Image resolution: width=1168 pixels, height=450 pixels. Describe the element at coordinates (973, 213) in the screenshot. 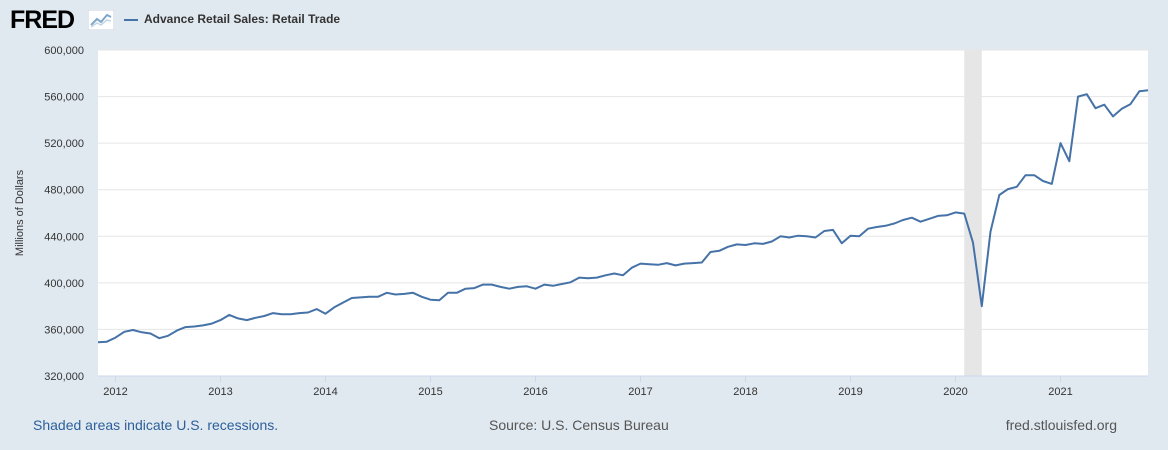

I see `recession-band` at that location.